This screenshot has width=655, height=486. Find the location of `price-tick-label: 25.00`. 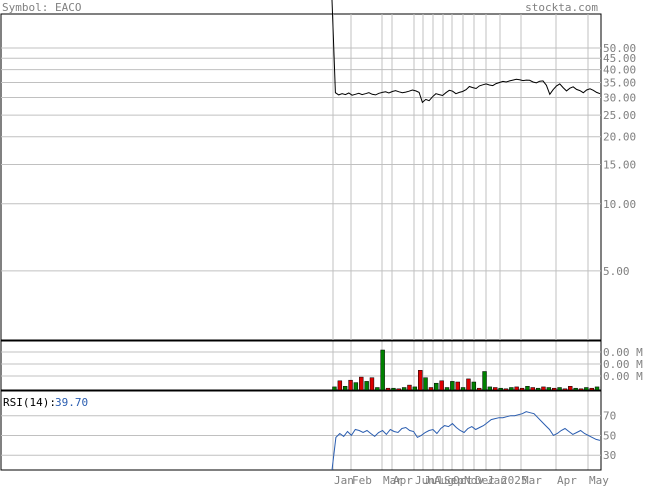

price-tick-label: 25.00 is located at coordinates (619, 115).